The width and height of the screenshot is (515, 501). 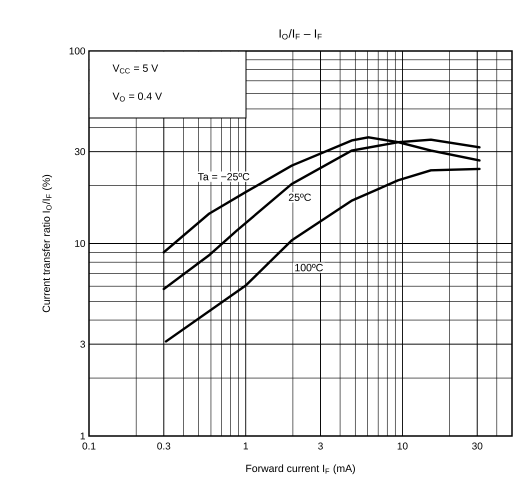 What do you see at coordinates (80, 244) in the screenshot?
I see `y-tick-label: 10` at bounding box center [80, 244].